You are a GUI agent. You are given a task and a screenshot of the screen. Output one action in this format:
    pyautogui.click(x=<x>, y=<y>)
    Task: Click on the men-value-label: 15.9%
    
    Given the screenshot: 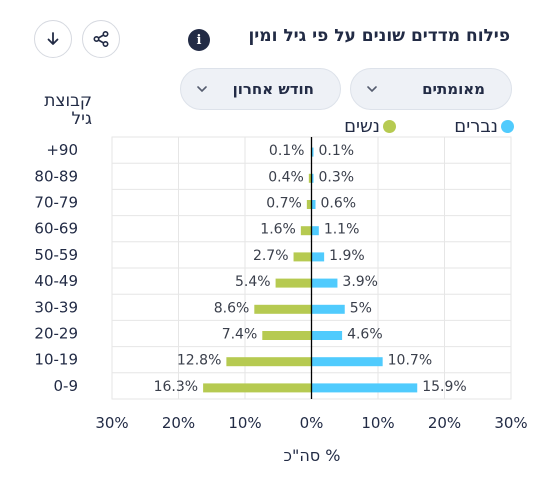 What is the action you would take?
    pyautogui.click(x=444, y=387)
    